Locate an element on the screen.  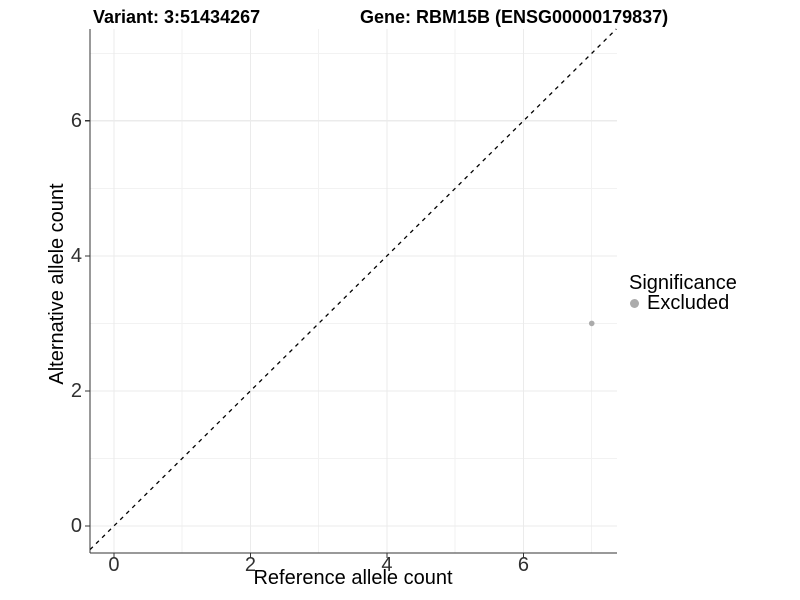
y-tick-label: 0 is located at coordinates (76, 525).